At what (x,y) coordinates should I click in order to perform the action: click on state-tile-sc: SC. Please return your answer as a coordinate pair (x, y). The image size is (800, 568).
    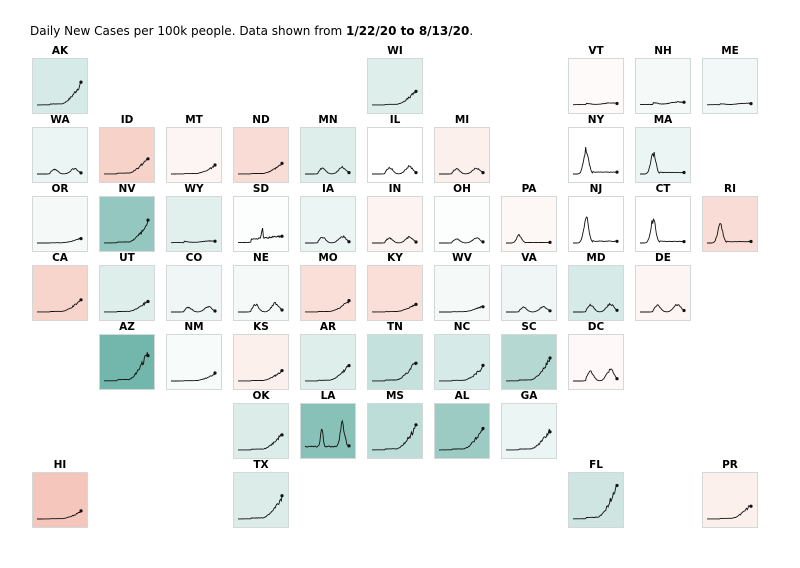
    Looking at the image, I should click on (529, 355).